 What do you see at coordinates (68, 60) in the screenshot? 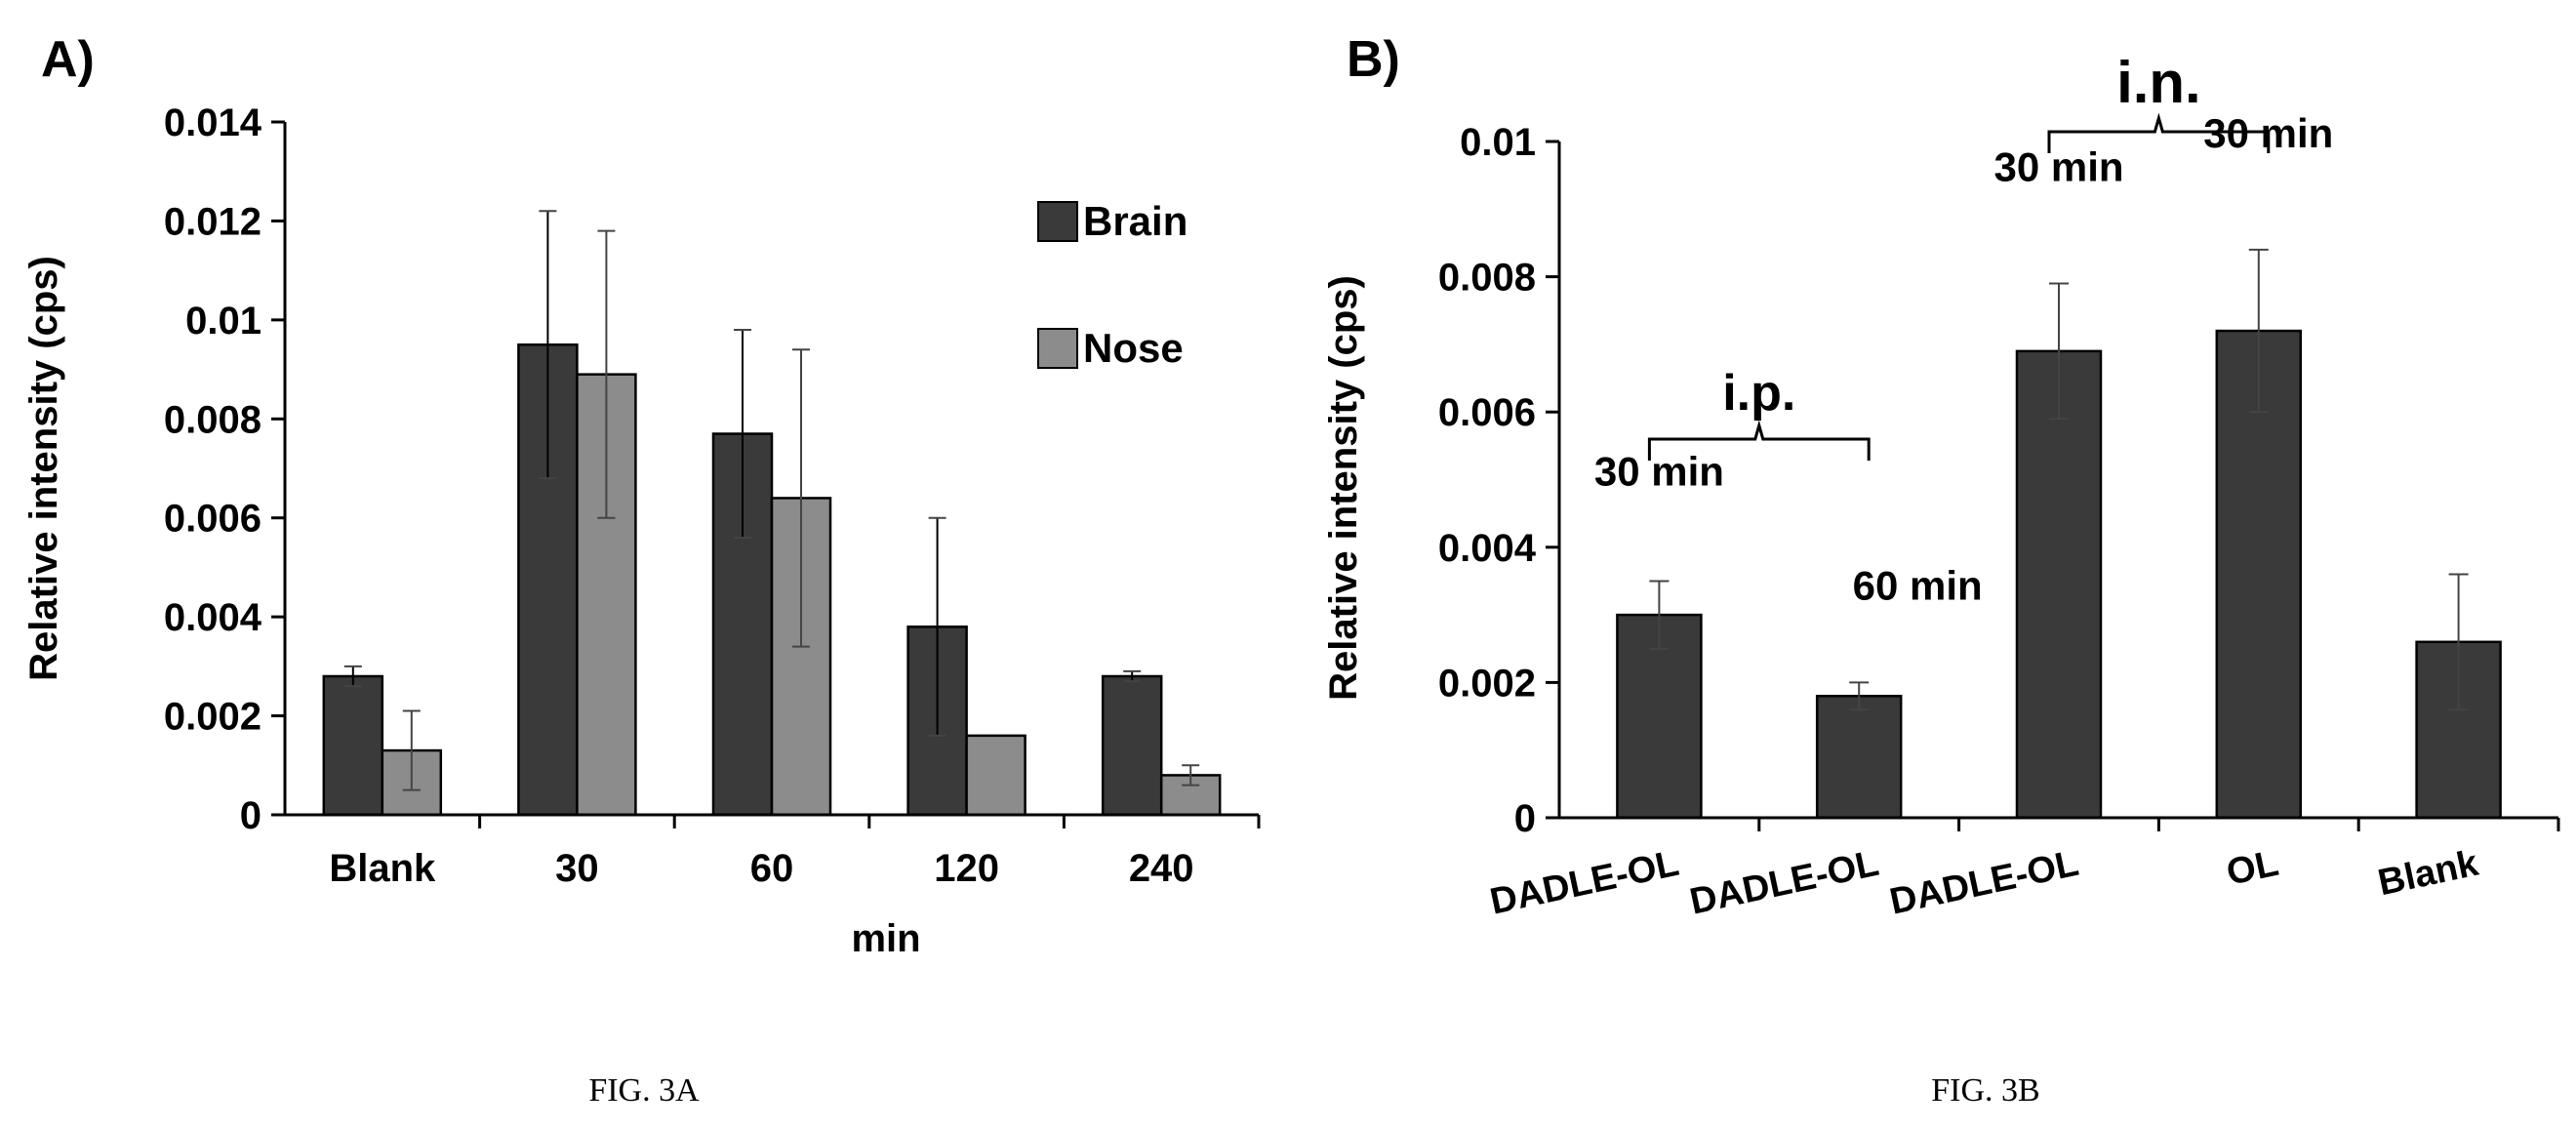
I see `panel-a-label: A)` at bounding box center [68, 60].